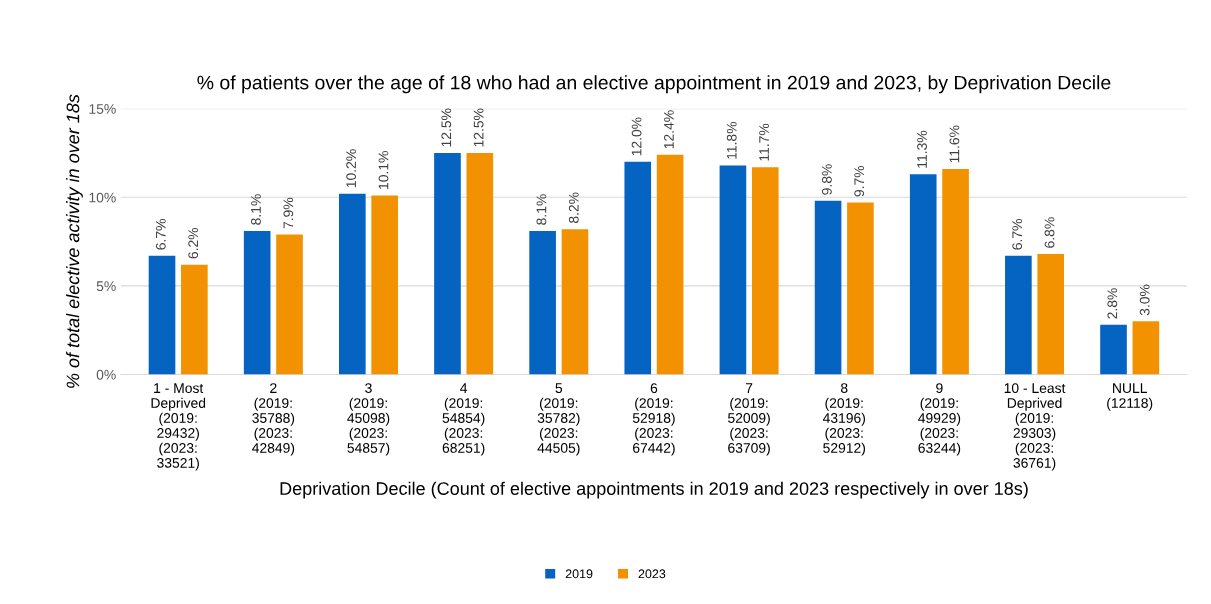 This screenshot has height=604, width=1211. Describe the element at coordinates (351, 168) in the screenshot. I see `data-label: 10.2%` at that location.